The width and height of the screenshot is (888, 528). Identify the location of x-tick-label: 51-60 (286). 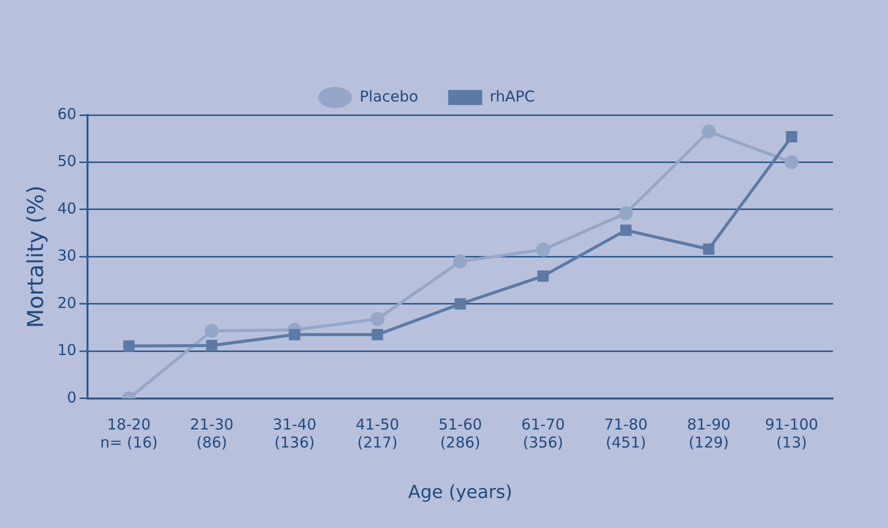
(460, 433).